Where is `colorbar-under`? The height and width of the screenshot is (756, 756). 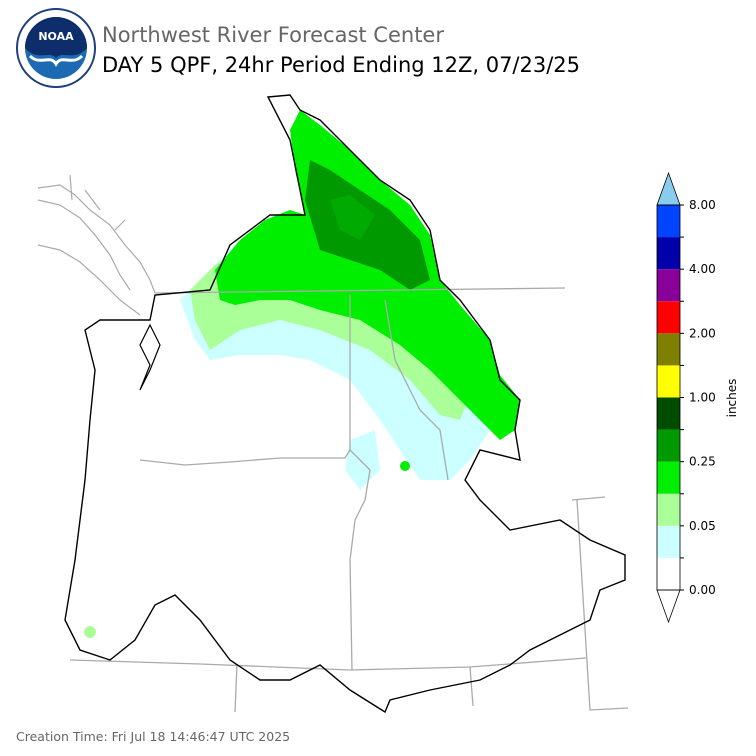
colorbar-under is located at coordinates (668, 606).